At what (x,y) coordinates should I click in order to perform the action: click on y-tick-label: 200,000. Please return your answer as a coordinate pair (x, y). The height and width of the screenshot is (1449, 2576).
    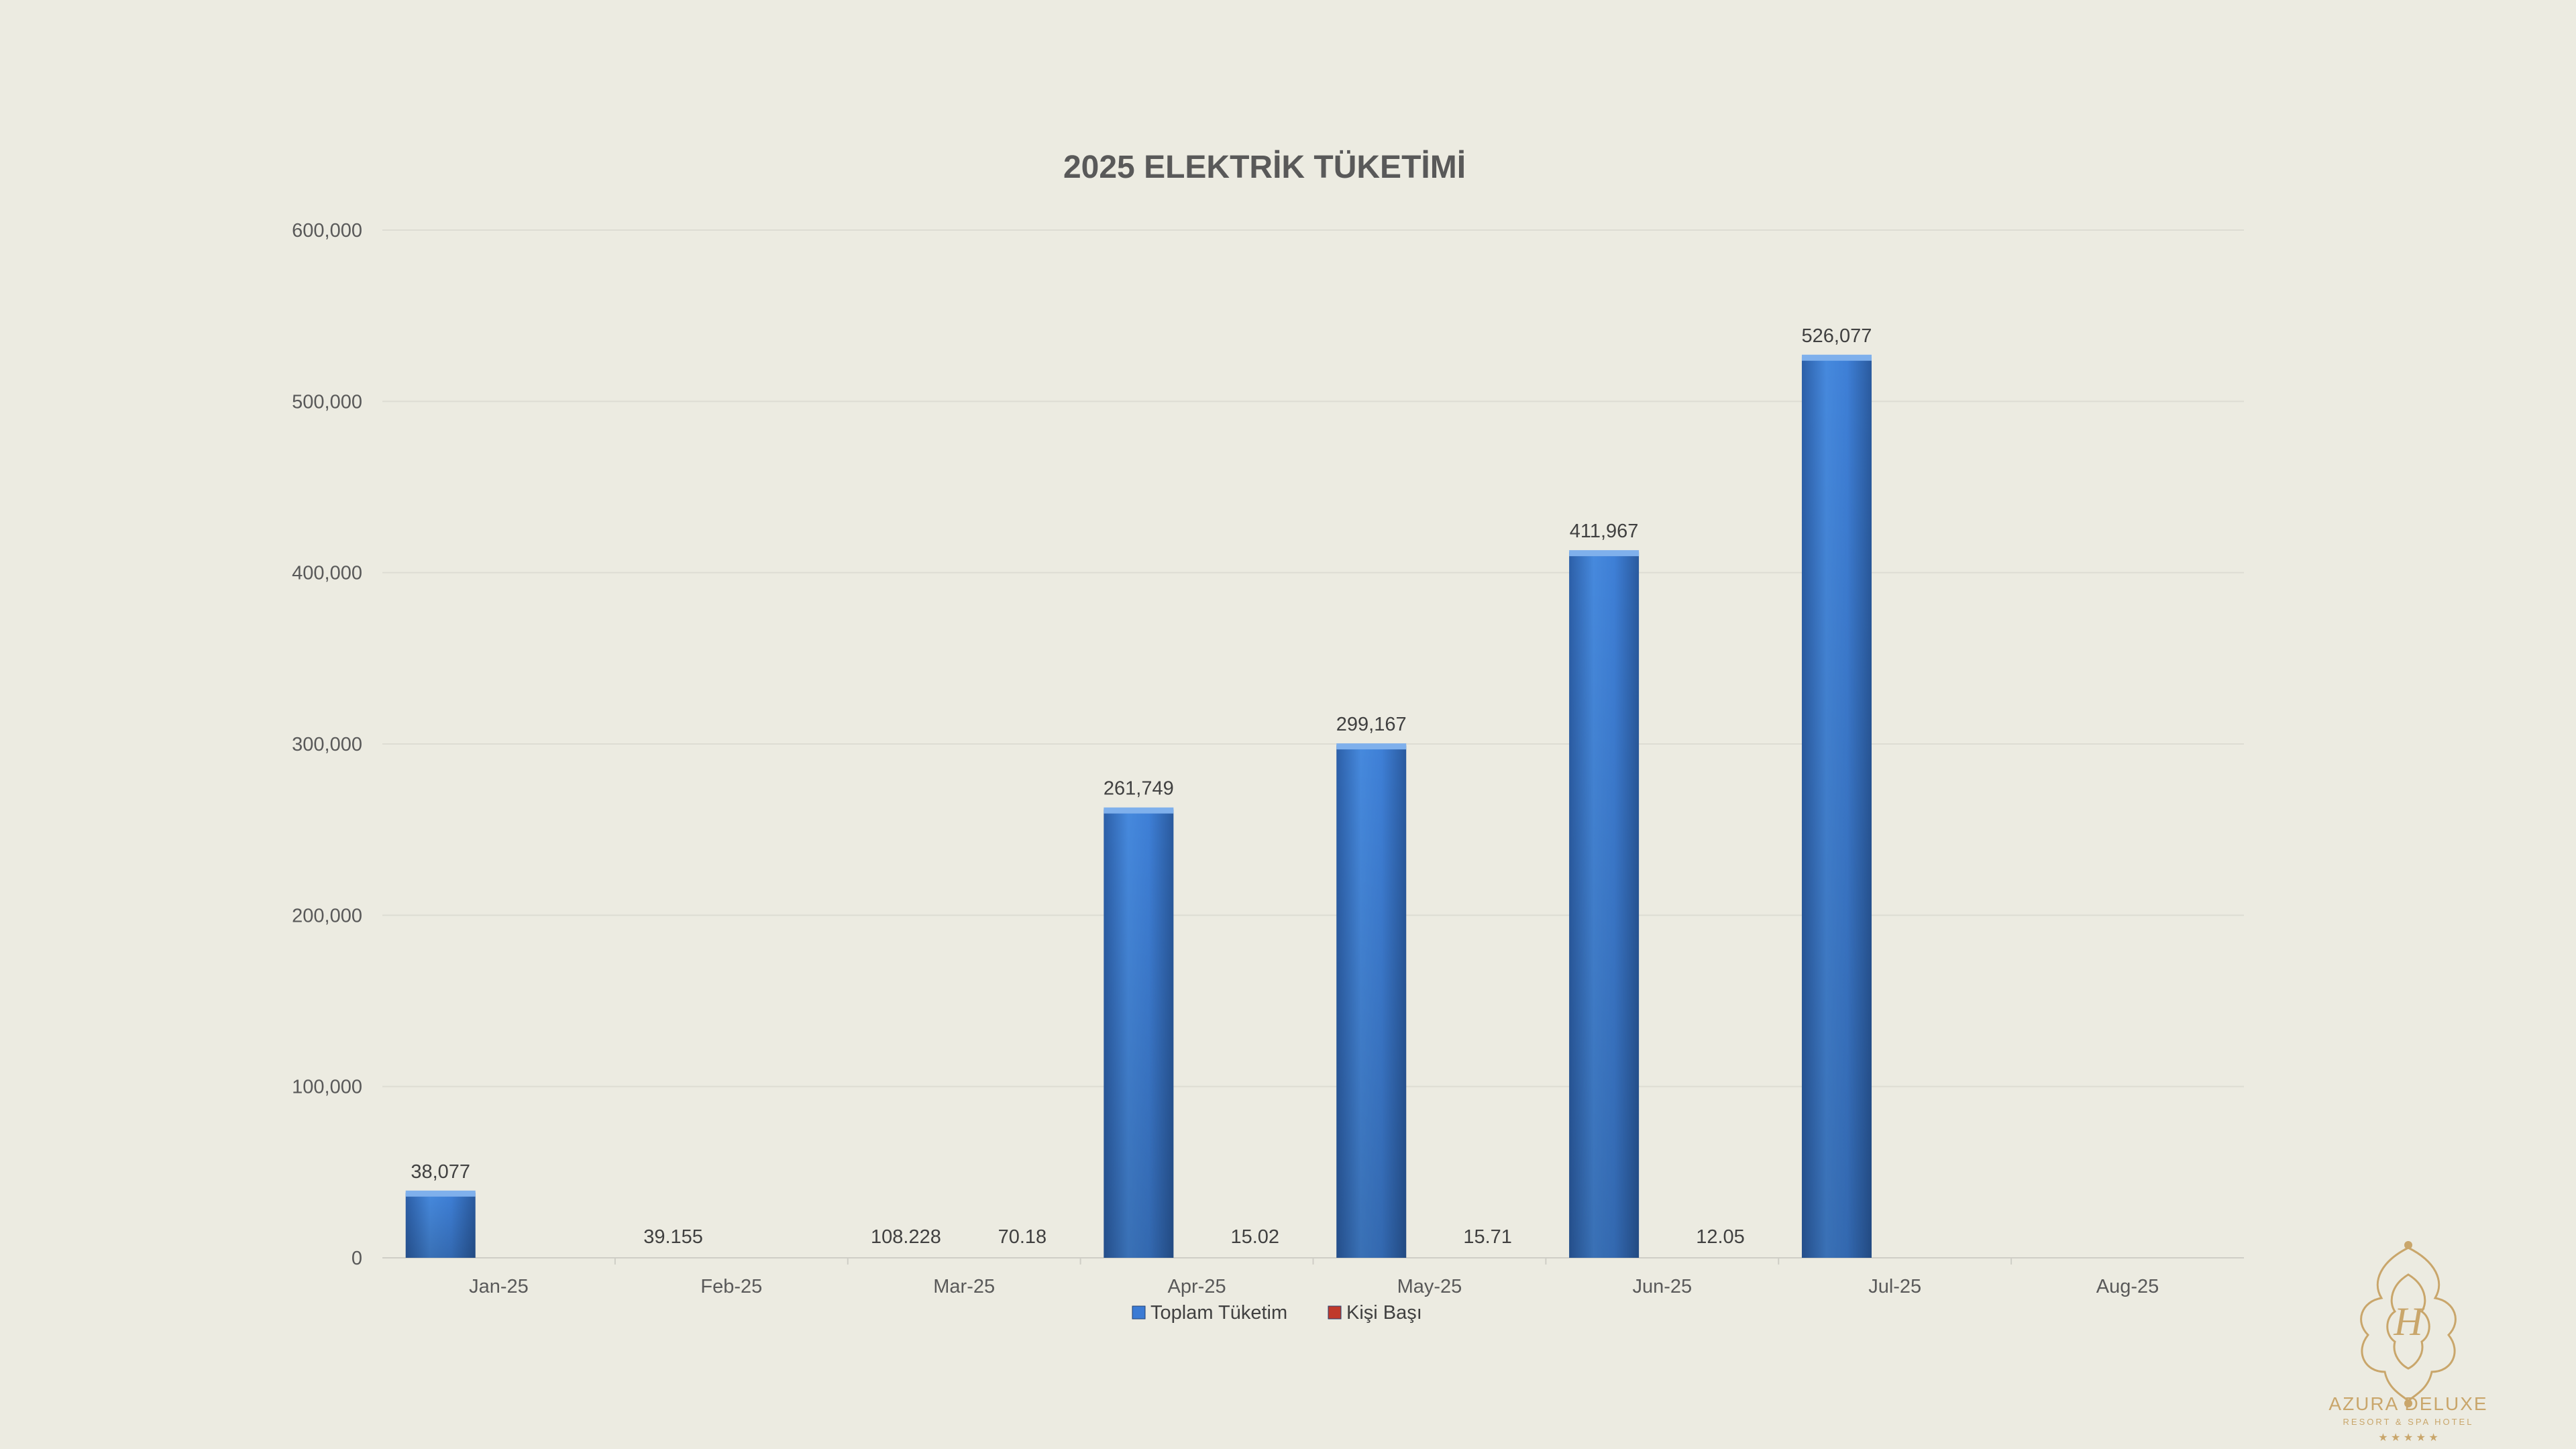
    Looking at the image, I should click on (327, 915).